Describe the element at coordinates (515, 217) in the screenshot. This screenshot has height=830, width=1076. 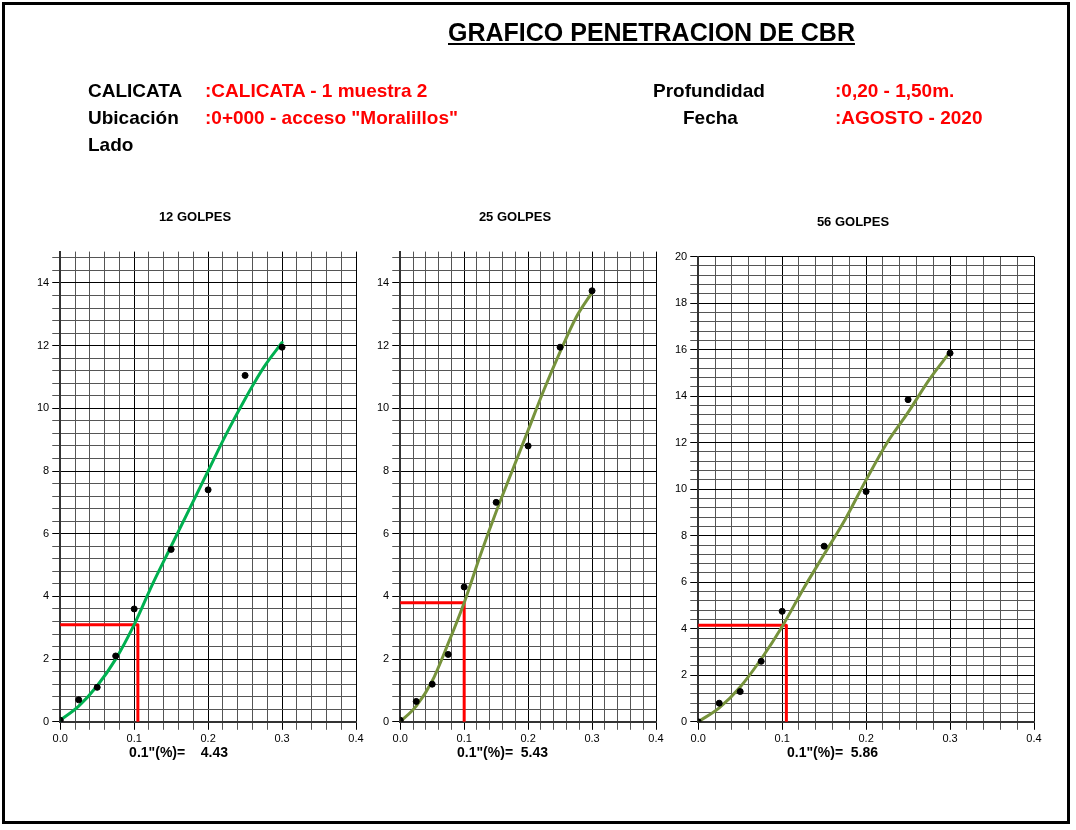
I see `chart-title: 25 GOLPES` at that location.